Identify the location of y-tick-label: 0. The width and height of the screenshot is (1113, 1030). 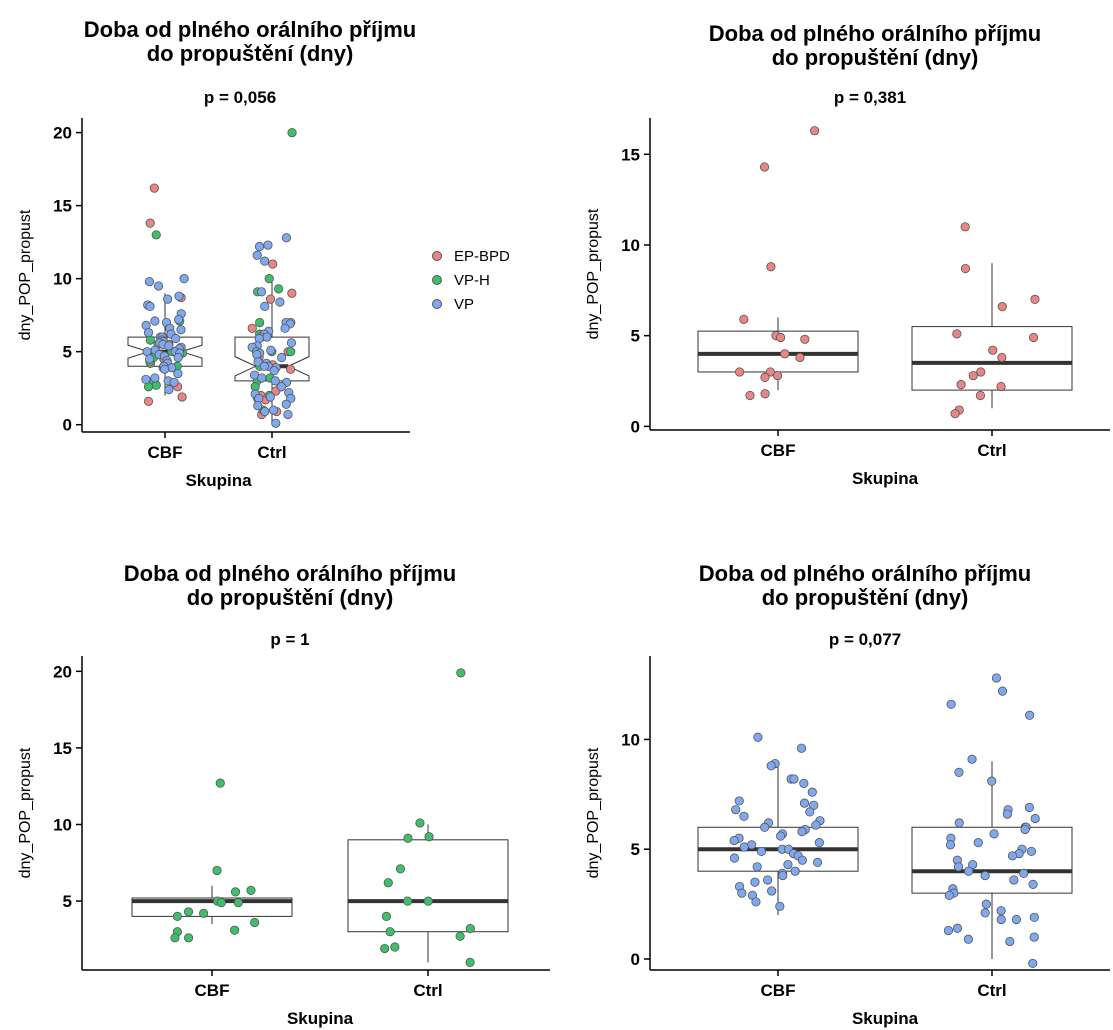
(635, 959).